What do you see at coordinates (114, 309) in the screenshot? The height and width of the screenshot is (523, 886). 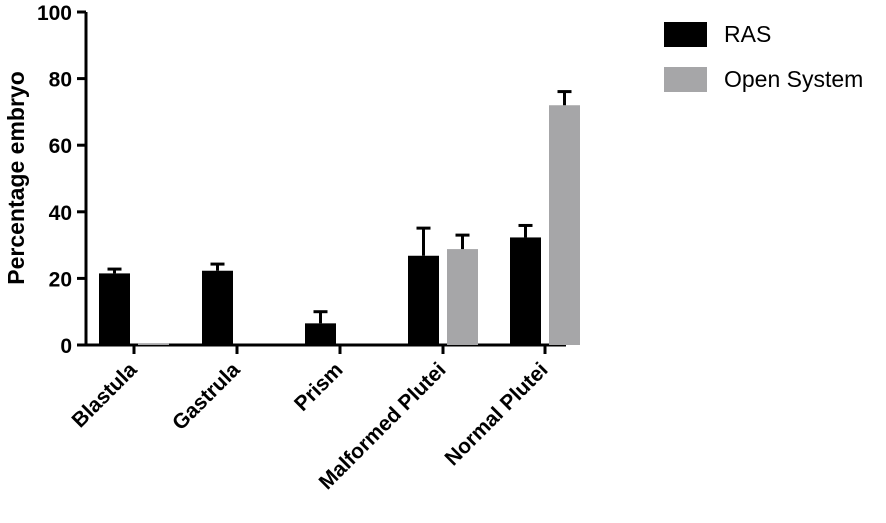 I see `bar-ras-blastula` at bounding box center [114, 309].